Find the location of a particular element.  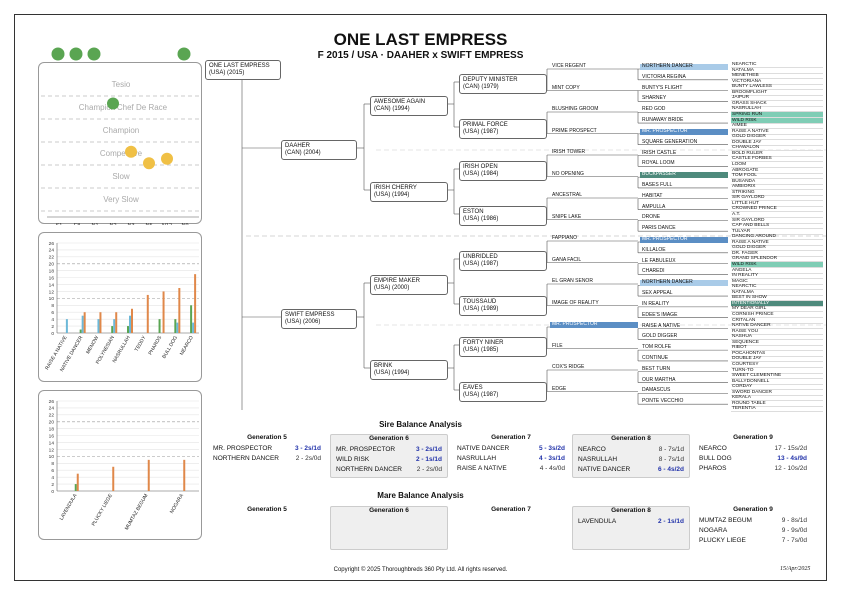

g5-horse: AMPULLA is located at coordinates (654, 206).